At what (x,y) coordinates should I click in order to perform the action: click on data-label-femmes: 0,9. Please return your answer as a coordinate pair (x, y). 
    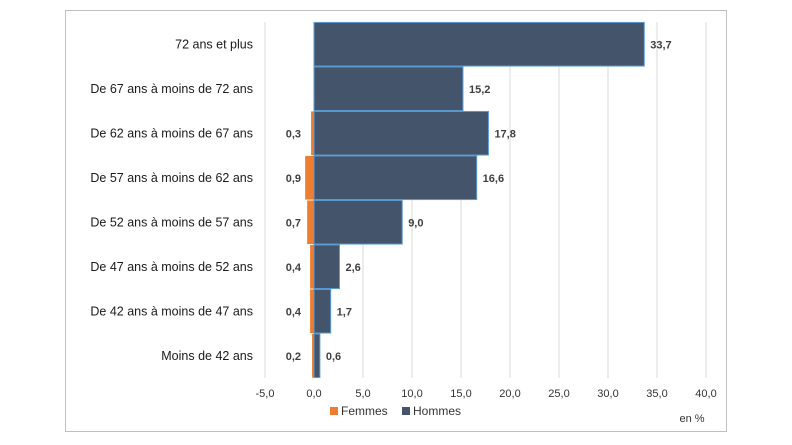
    Looking at the image, I should click on (293, 179).